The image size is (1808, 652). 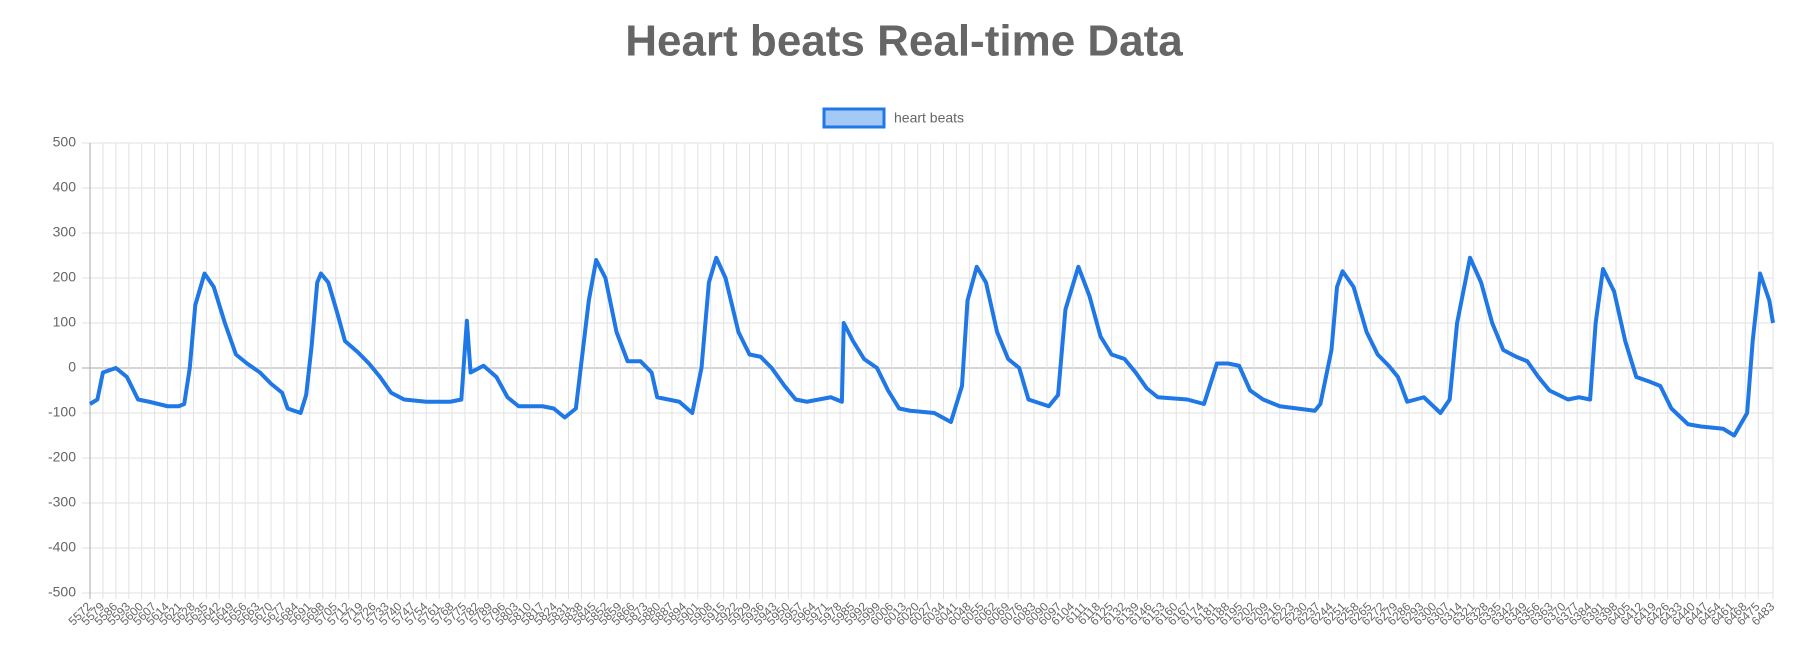 I want to click on y-tick-label: -300, so click(x=62, y=502).